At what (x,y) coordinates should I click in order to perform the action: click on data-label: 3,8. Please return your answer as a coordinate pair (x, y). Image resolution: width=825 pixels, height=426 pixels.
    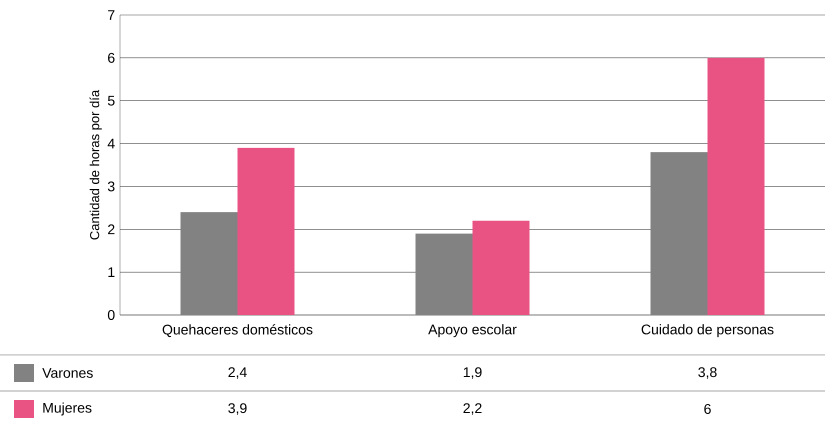
    Looking at the image, I should click on (707, 373).